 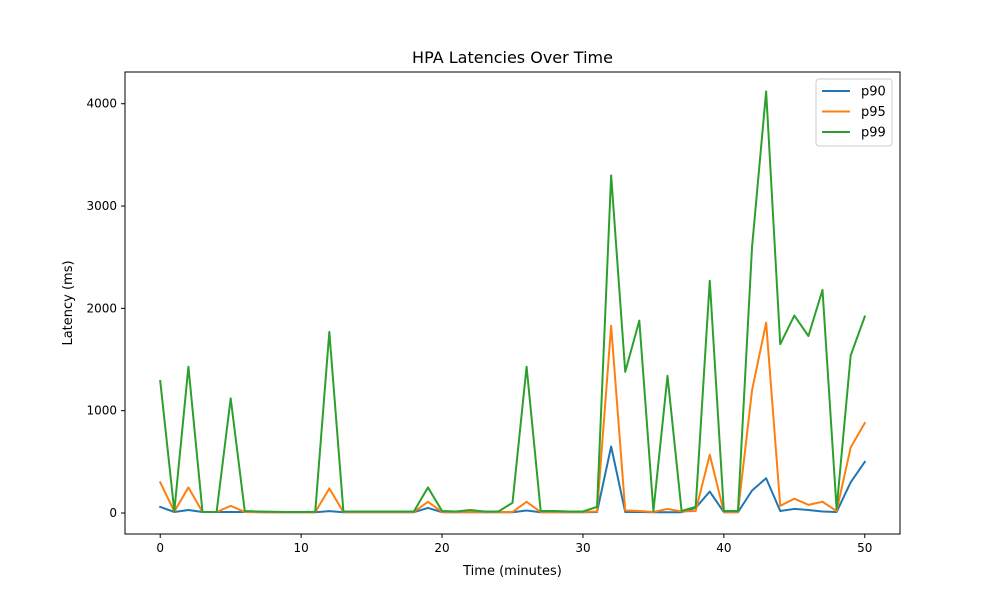 I want to click on legend-entries: p90 p95 p99, so click(x=854, y=113).